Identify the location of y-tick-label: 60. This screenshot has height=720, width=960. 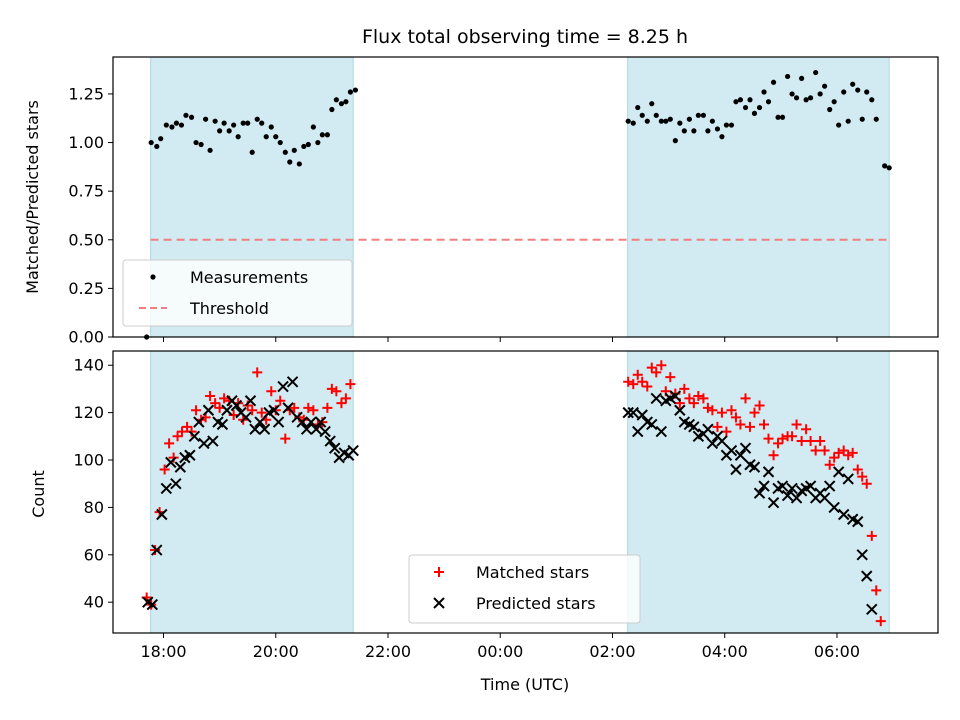
(94, 554).